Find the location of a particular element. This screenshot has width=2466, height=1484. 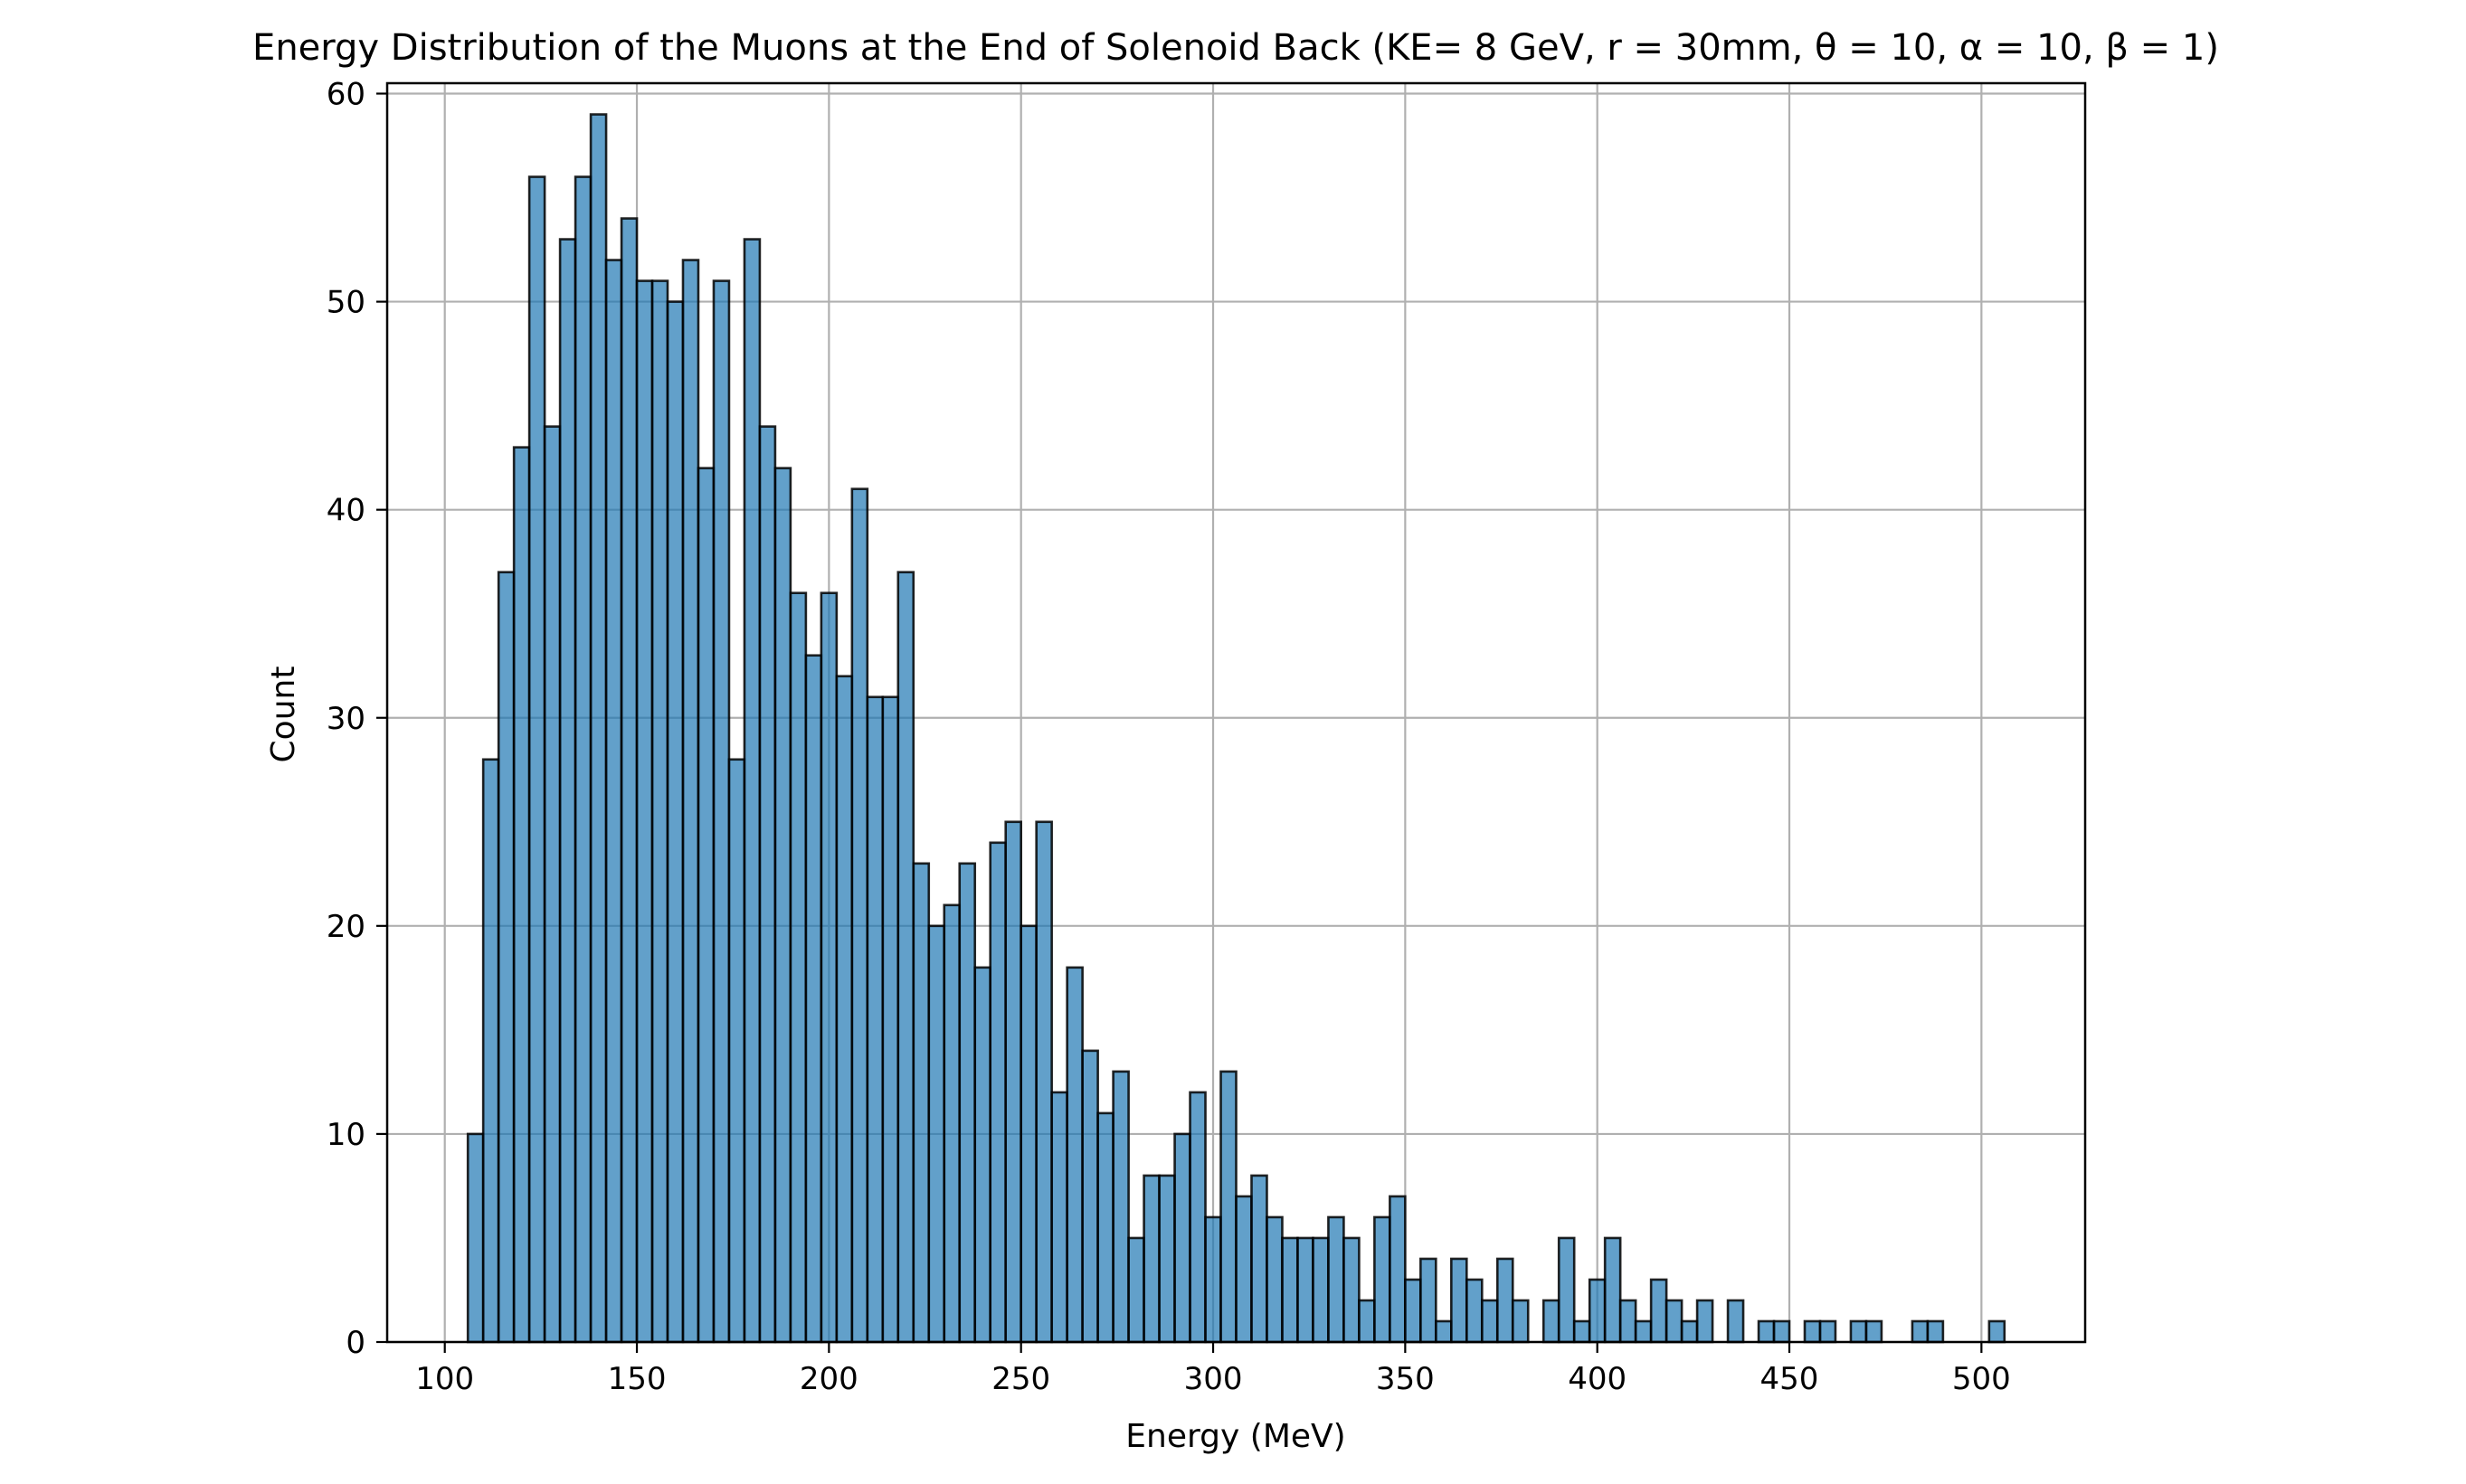

y-tick-label: 20 is located at coordinates (346, 927).